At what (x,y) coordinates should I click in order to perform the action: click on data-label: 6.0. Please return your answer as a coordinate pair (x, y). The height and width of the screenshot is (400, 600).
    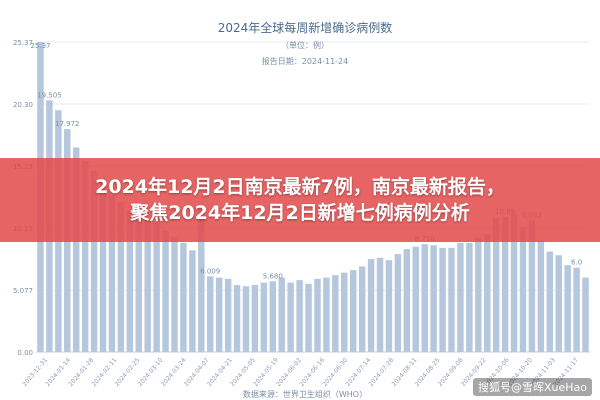
    Looking at the image, I should click on (576, 263).